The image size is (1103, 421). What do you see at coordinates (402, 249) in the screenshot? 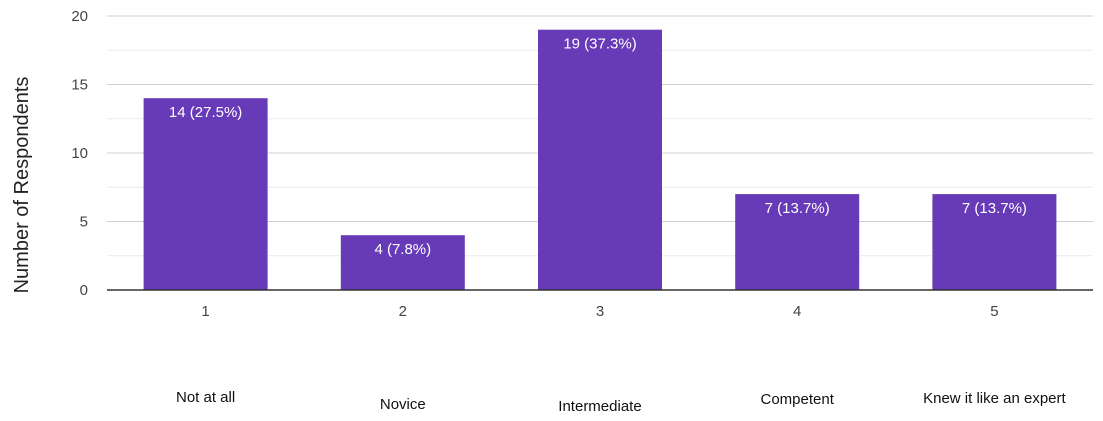
I see `data-label-2: 4 (7.8%)` at bounding box center [402, 249].